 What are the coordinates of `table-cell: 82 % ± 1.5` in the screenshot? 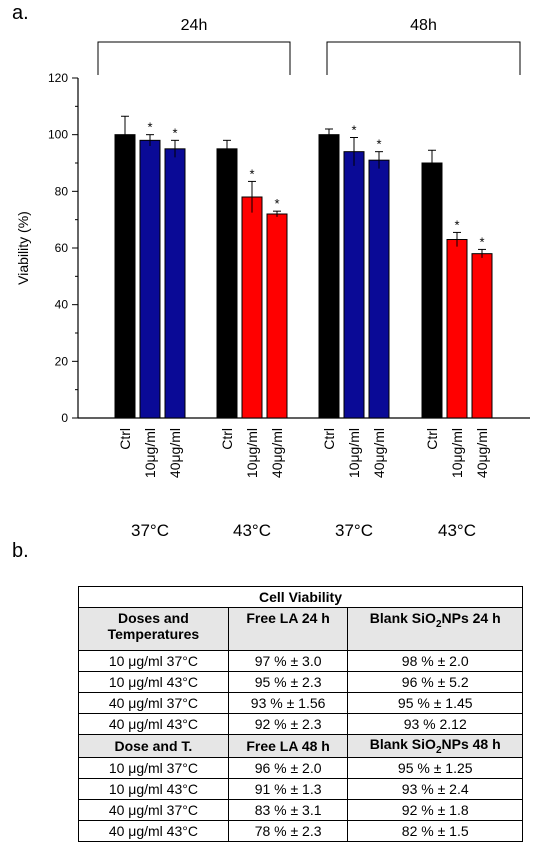 It's located at (435, 831).